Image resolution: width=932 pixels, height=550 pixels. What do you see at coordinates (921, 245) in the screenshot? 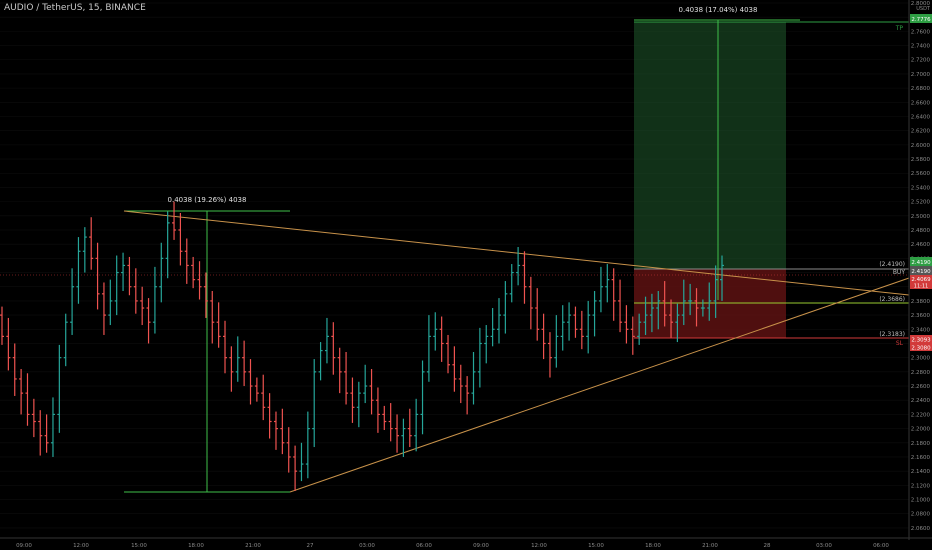
I see `price-tick-label: 2.4600` at bounding box center [921, 245].